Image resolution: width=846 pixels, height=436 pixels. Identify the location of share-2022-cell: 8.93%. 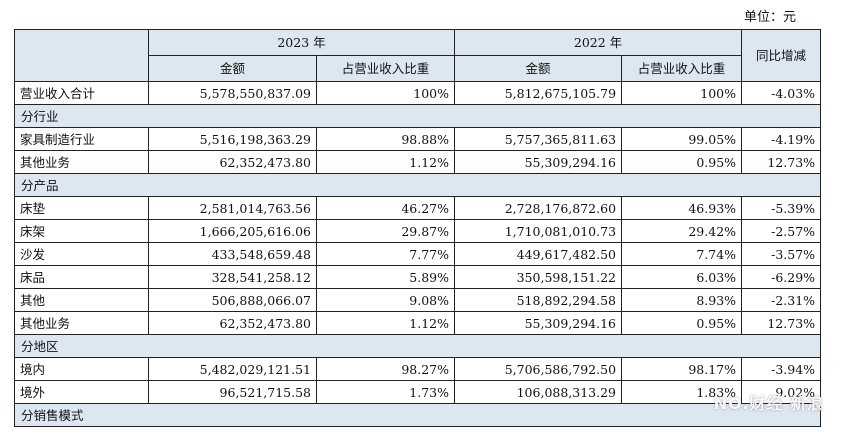
(682, 300).